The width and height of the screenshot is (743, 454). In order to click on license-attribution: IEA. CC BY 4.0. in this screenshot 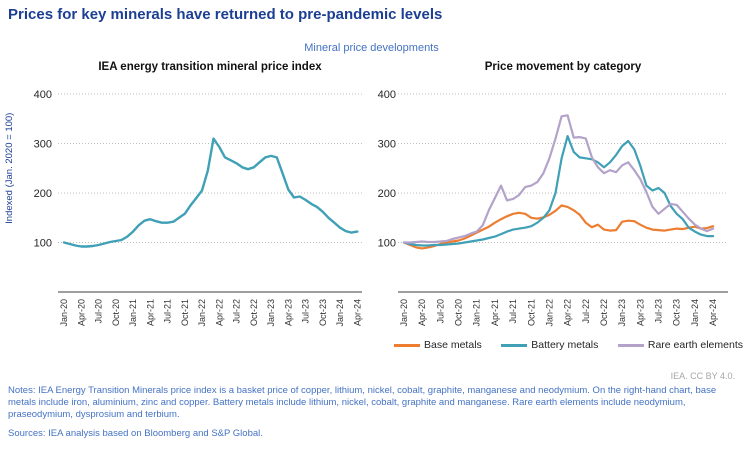, I will do `click(702, 376)`.